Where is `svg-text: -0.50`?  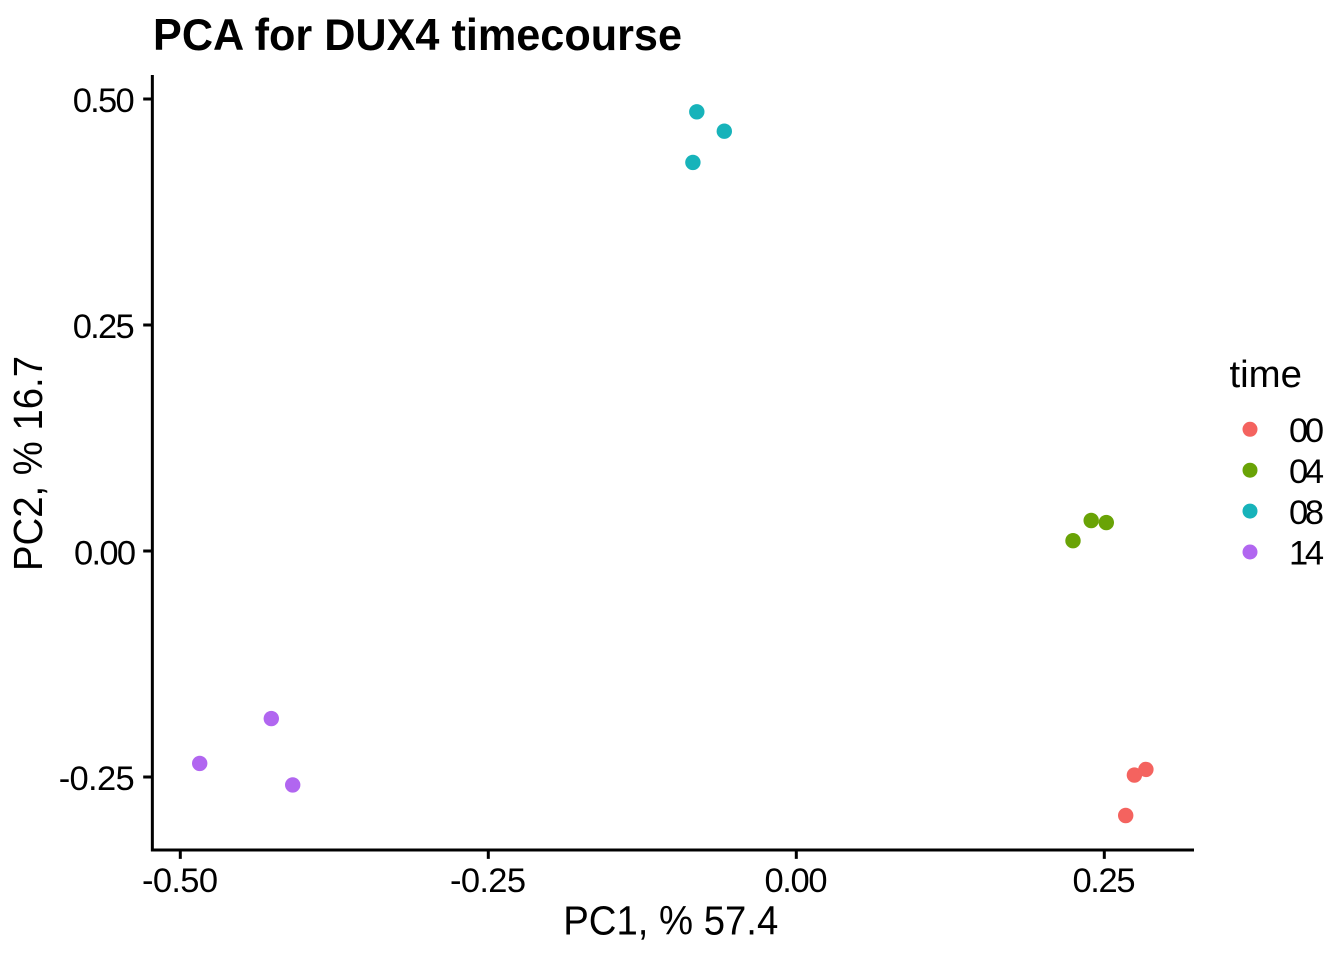 svg-text: -0.50 is located at coordinates (180, 881).